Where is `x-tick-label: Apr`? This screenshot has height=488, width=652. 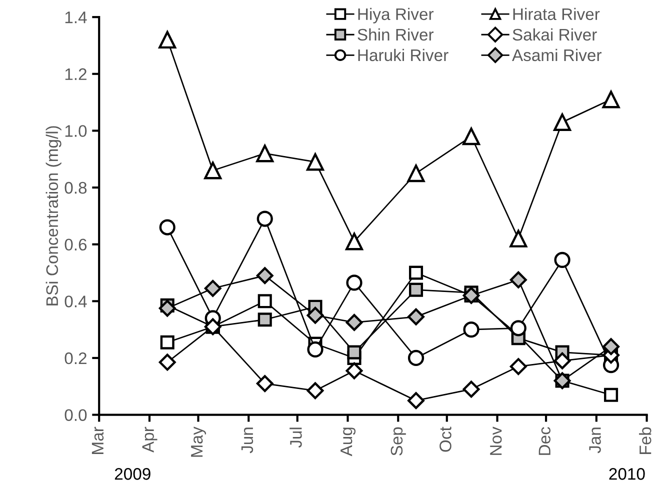 x-tick-label: Apr is located at coordinates (150, 439).